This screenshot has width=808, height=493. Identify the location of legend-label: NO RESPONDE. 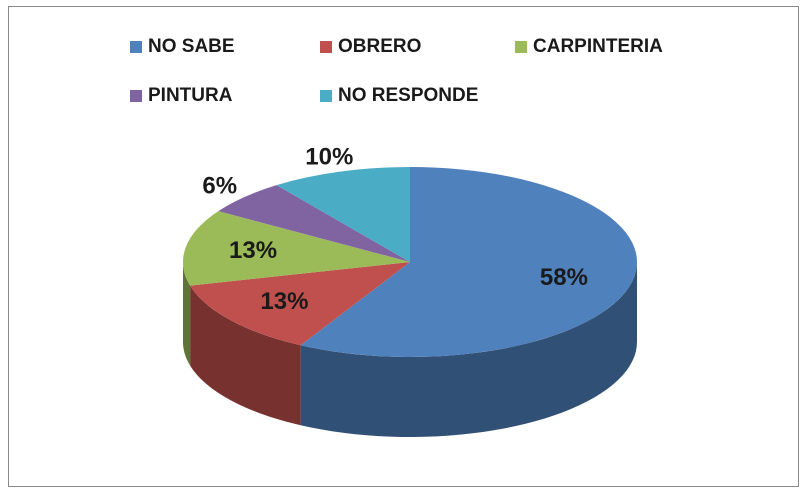
(408, 95).